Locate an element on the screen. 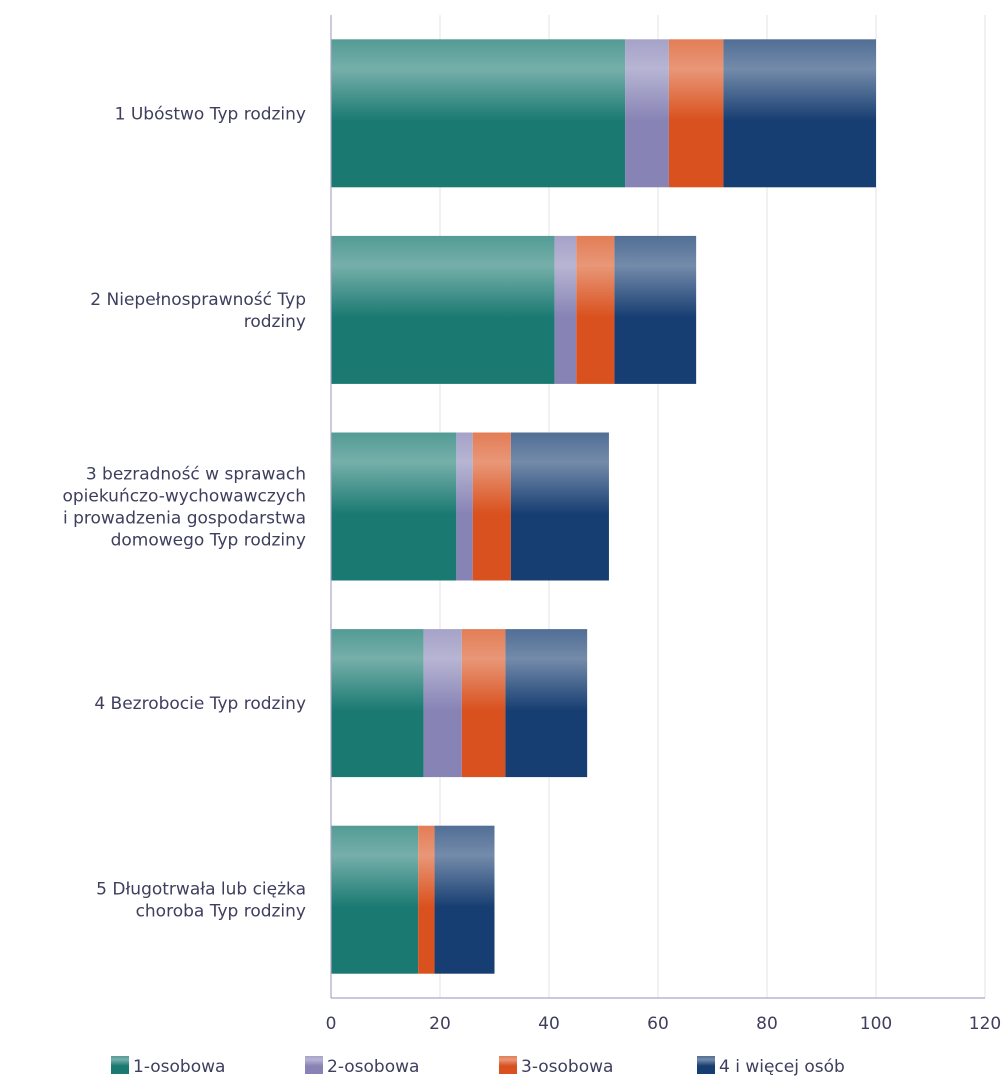 Image resolution: width=1002 pixels, height=1078 pixels. x-tick-label: 0 is located at coordinates (331, 1024).